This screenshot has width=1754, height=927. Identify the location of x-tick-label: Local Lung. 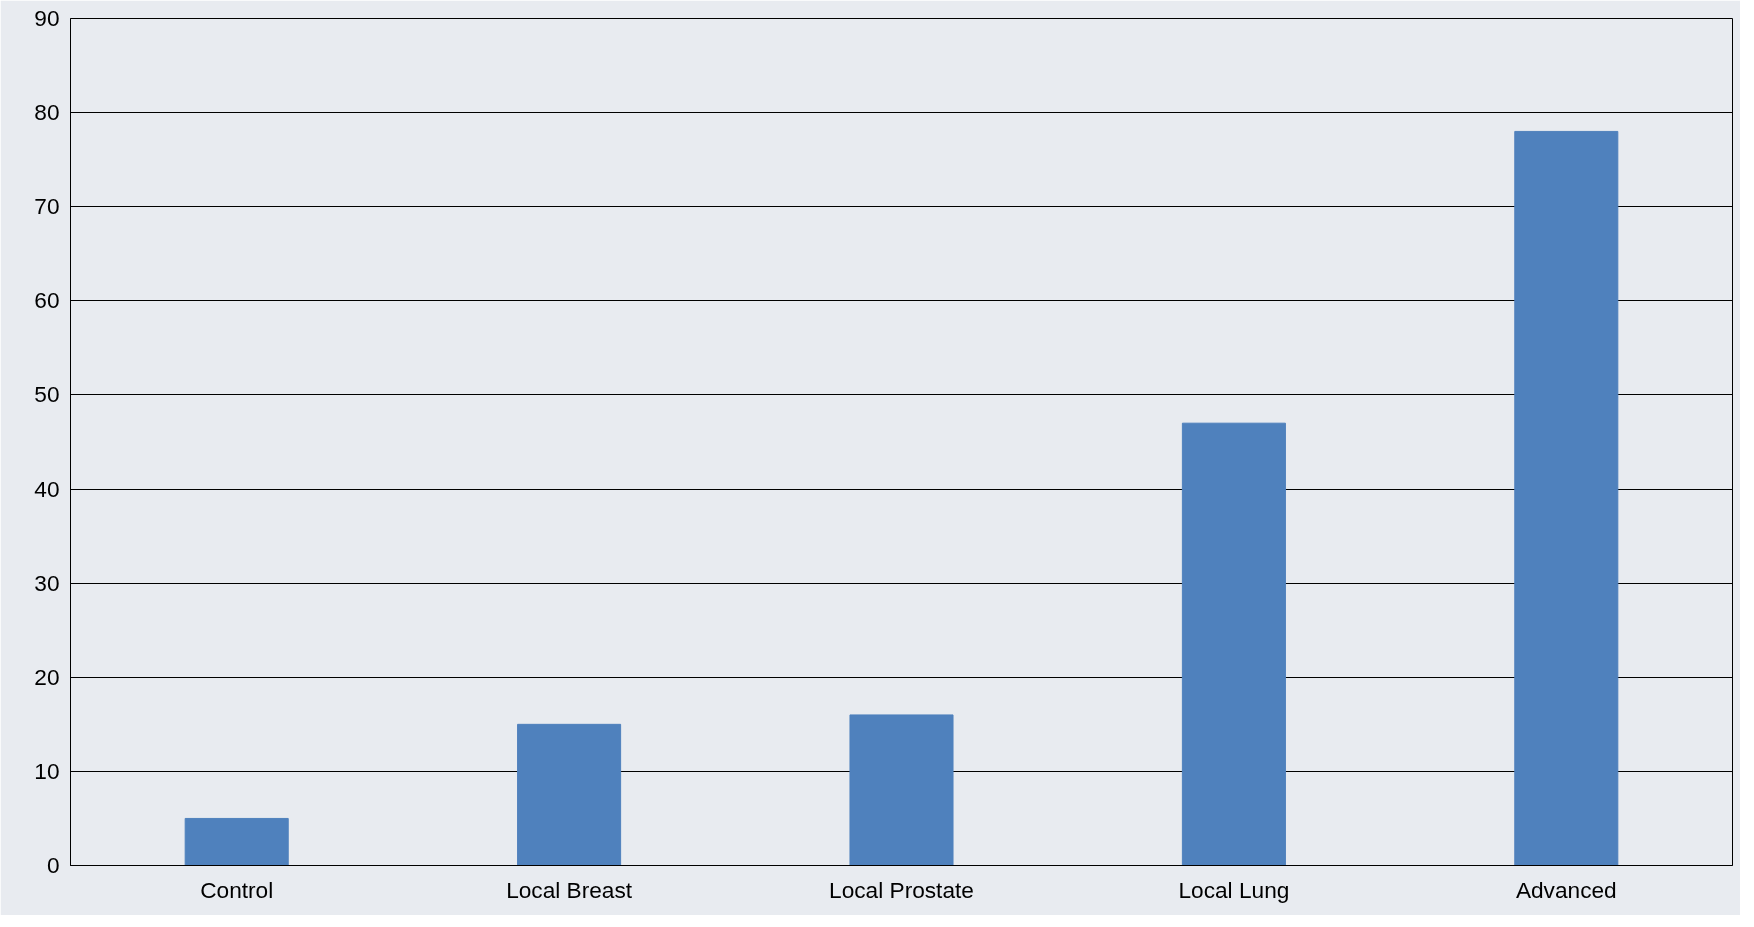
(1234, 889).